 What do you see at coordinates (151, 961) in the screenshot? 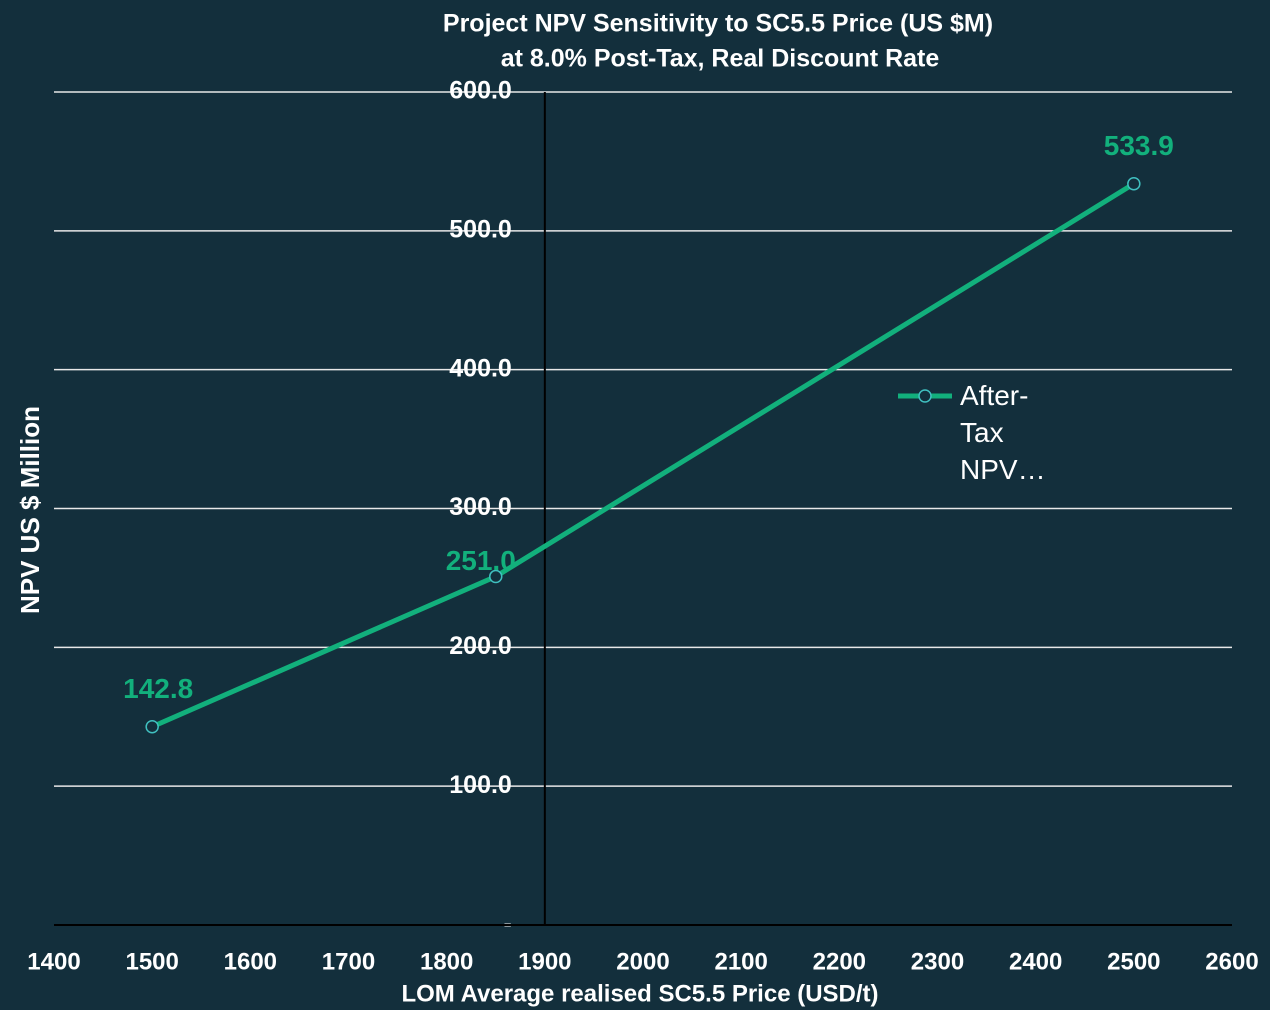
I see `x-tick-label: 1500` at bounding box center [151, 961].